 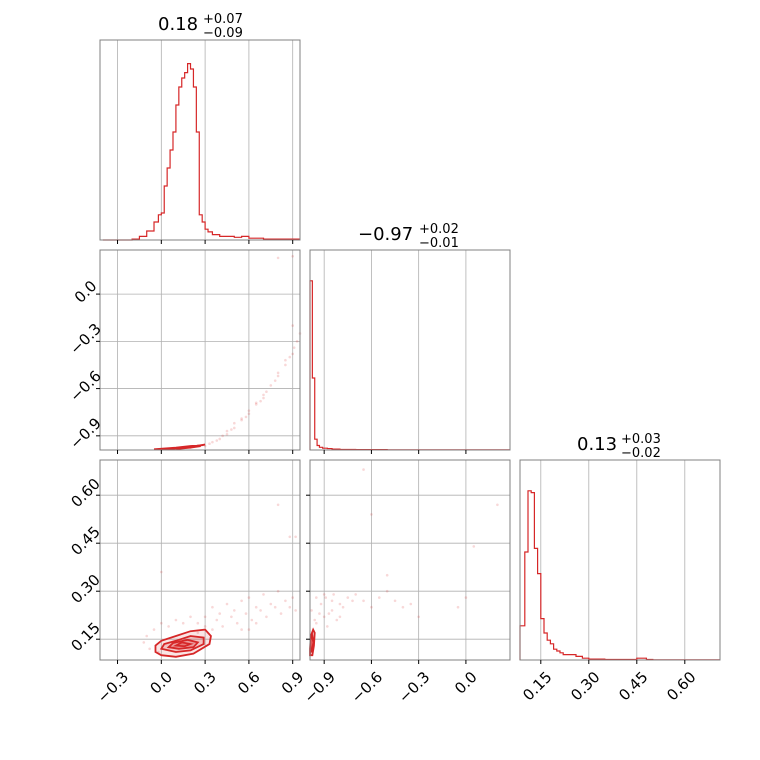 I want to click on y-tick-label: −0.3, so click(x=85, y=339).